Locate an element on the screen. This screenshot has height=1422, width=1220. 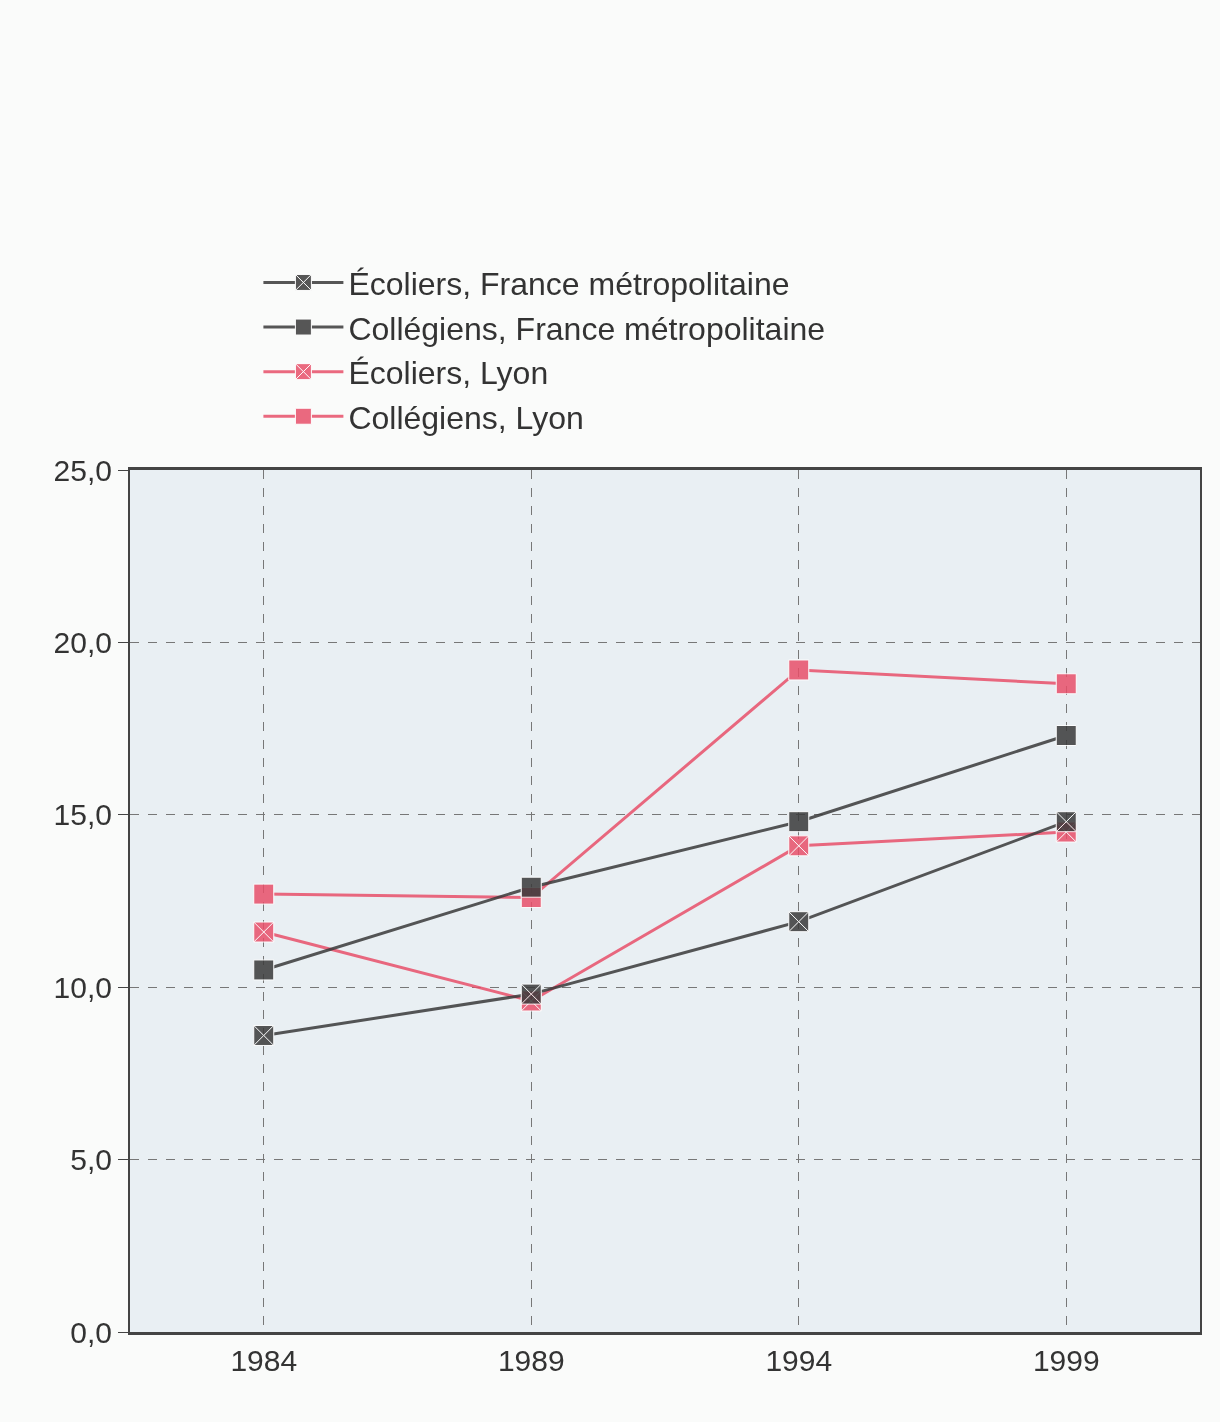
y-tick-label: 20,0 is located at coordinates (82, 642).